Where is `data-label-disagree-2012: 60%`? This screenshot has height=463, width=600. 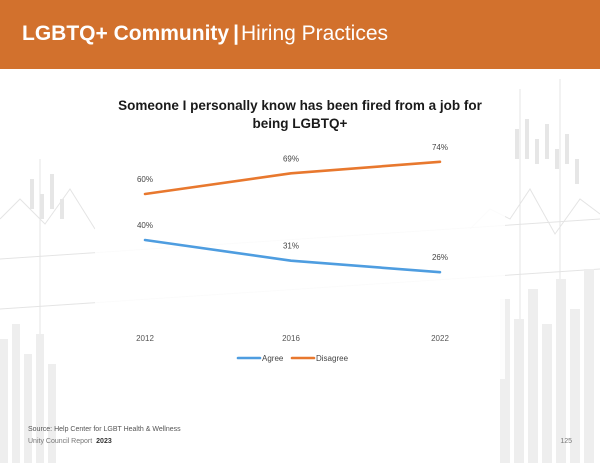 data-label-disagree-2012: 60% is located at coordinates (145, 179).